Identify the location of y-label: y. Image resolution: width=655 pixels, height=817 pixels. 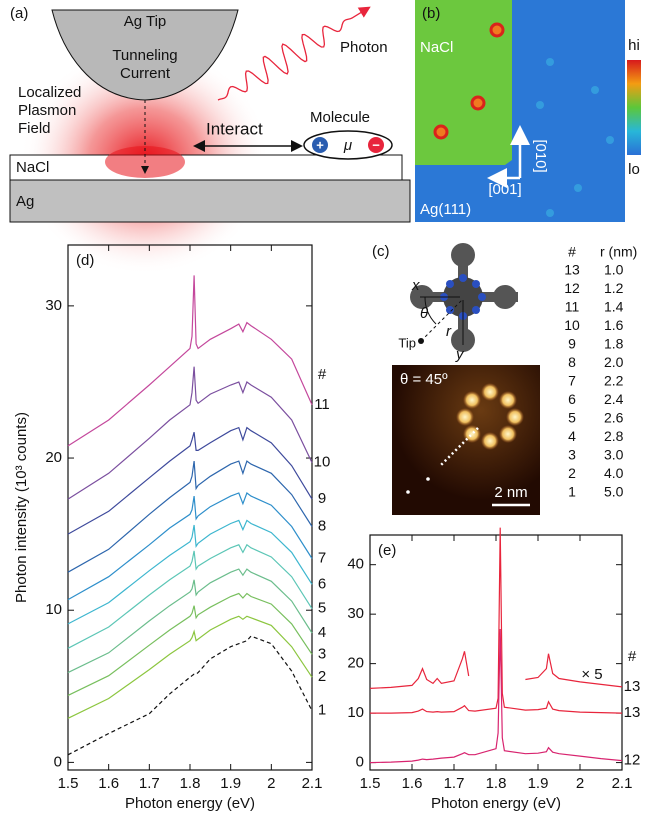
(460, 354).